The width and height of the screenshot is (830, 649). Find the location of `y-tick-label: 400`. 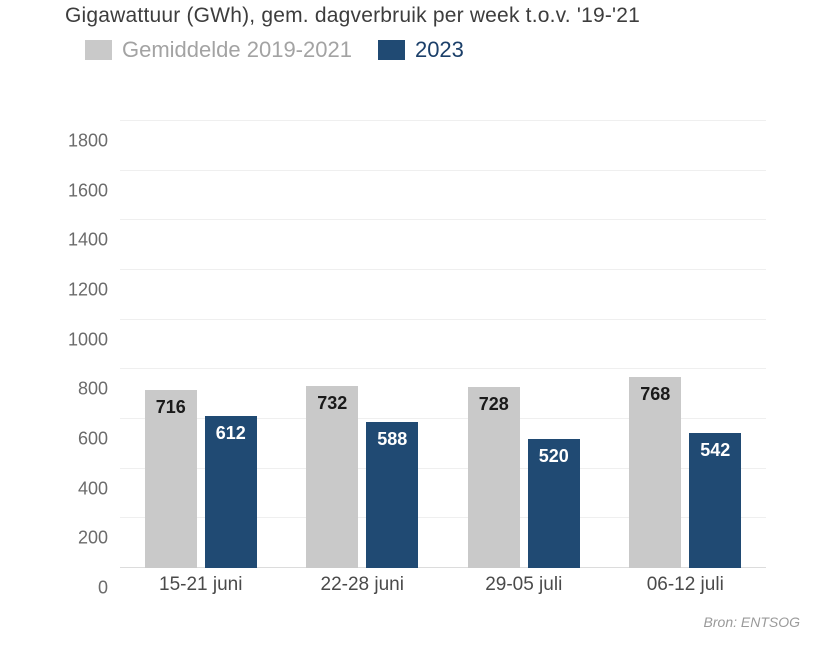

y-tick-label: 400 is located at coordinates (92, 488).